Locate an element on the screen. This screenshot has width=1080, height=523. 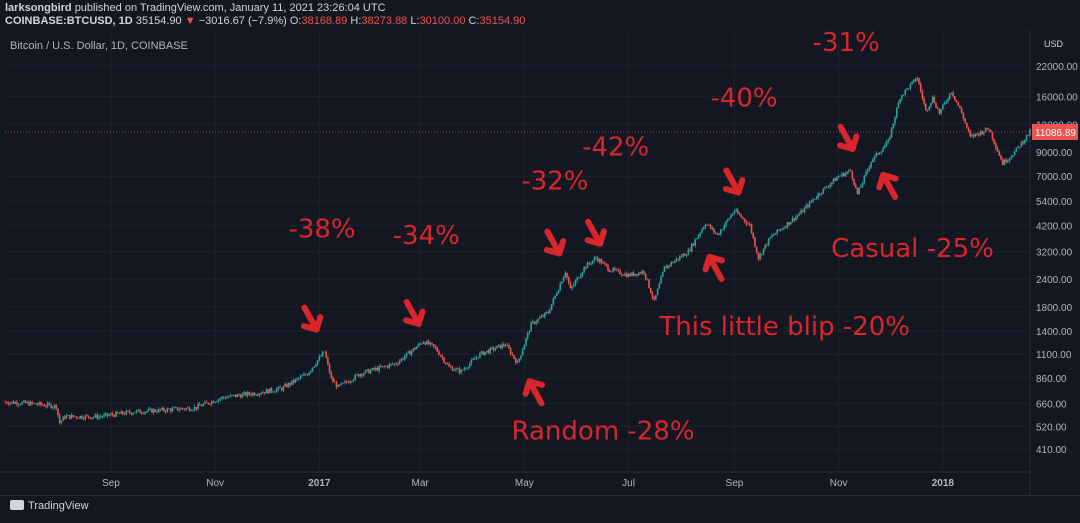
tradingview-logo: TradingView is located at coordinates (49, 506).